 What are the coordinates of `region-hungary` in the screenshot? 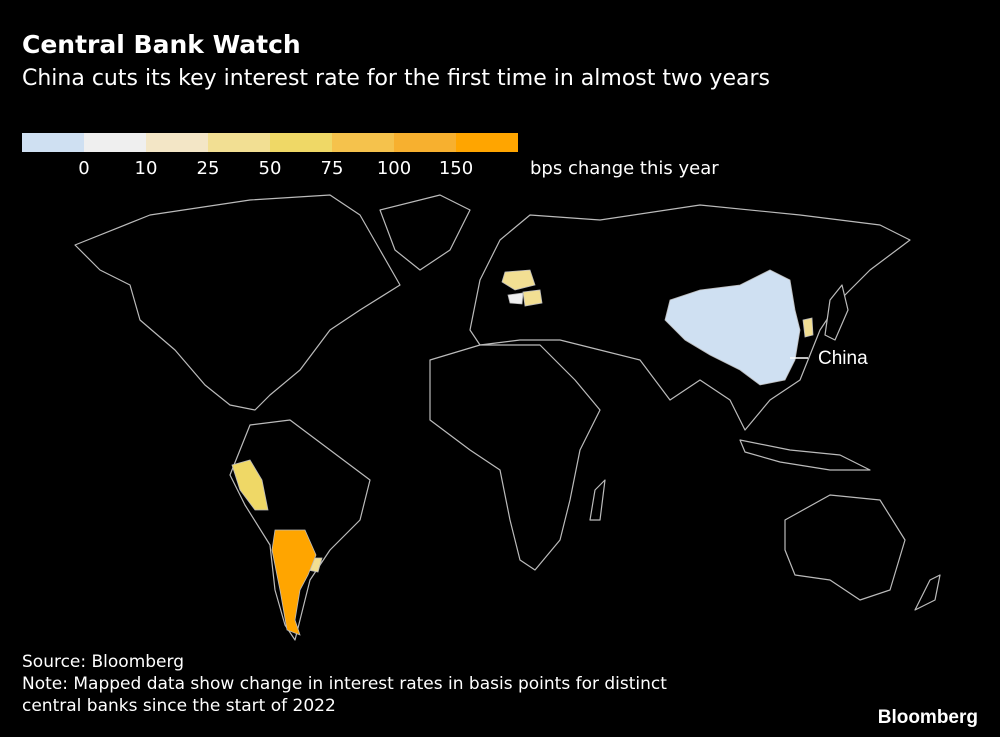 It's located at (515, 298).